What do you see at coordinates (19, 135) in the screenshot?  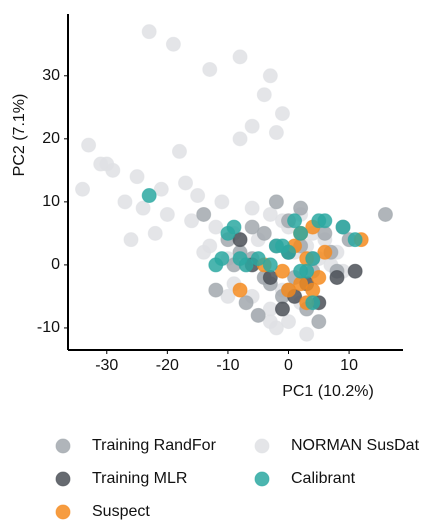 I see `y-axis-label: PC2 (7.1%)` at bounding box center [19, 135].